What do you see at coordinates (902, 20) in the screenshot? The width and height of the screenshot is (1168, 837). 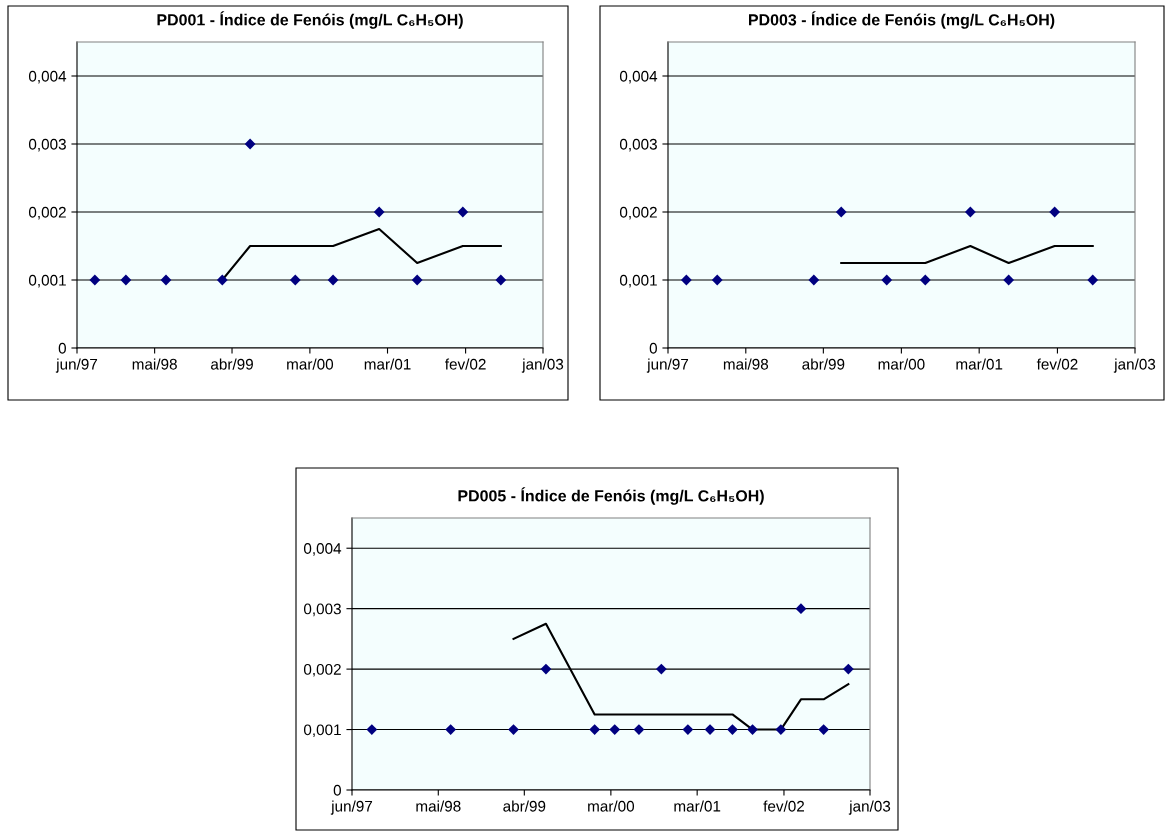 I see `chart-title: PD003 - Índice de Fenóis (mg/L C₆H₅OH)` at bounding box center [902, 20].